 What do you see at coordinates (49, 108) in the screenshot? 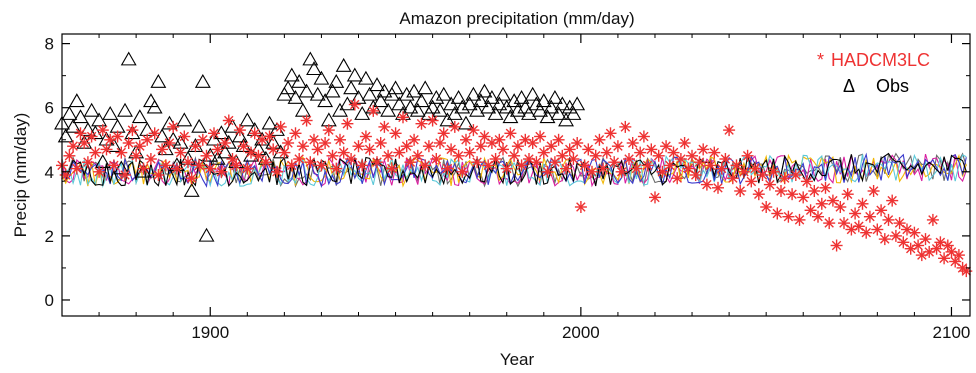
I see `y-tick-label: 6` at bounding box center [49, 108].